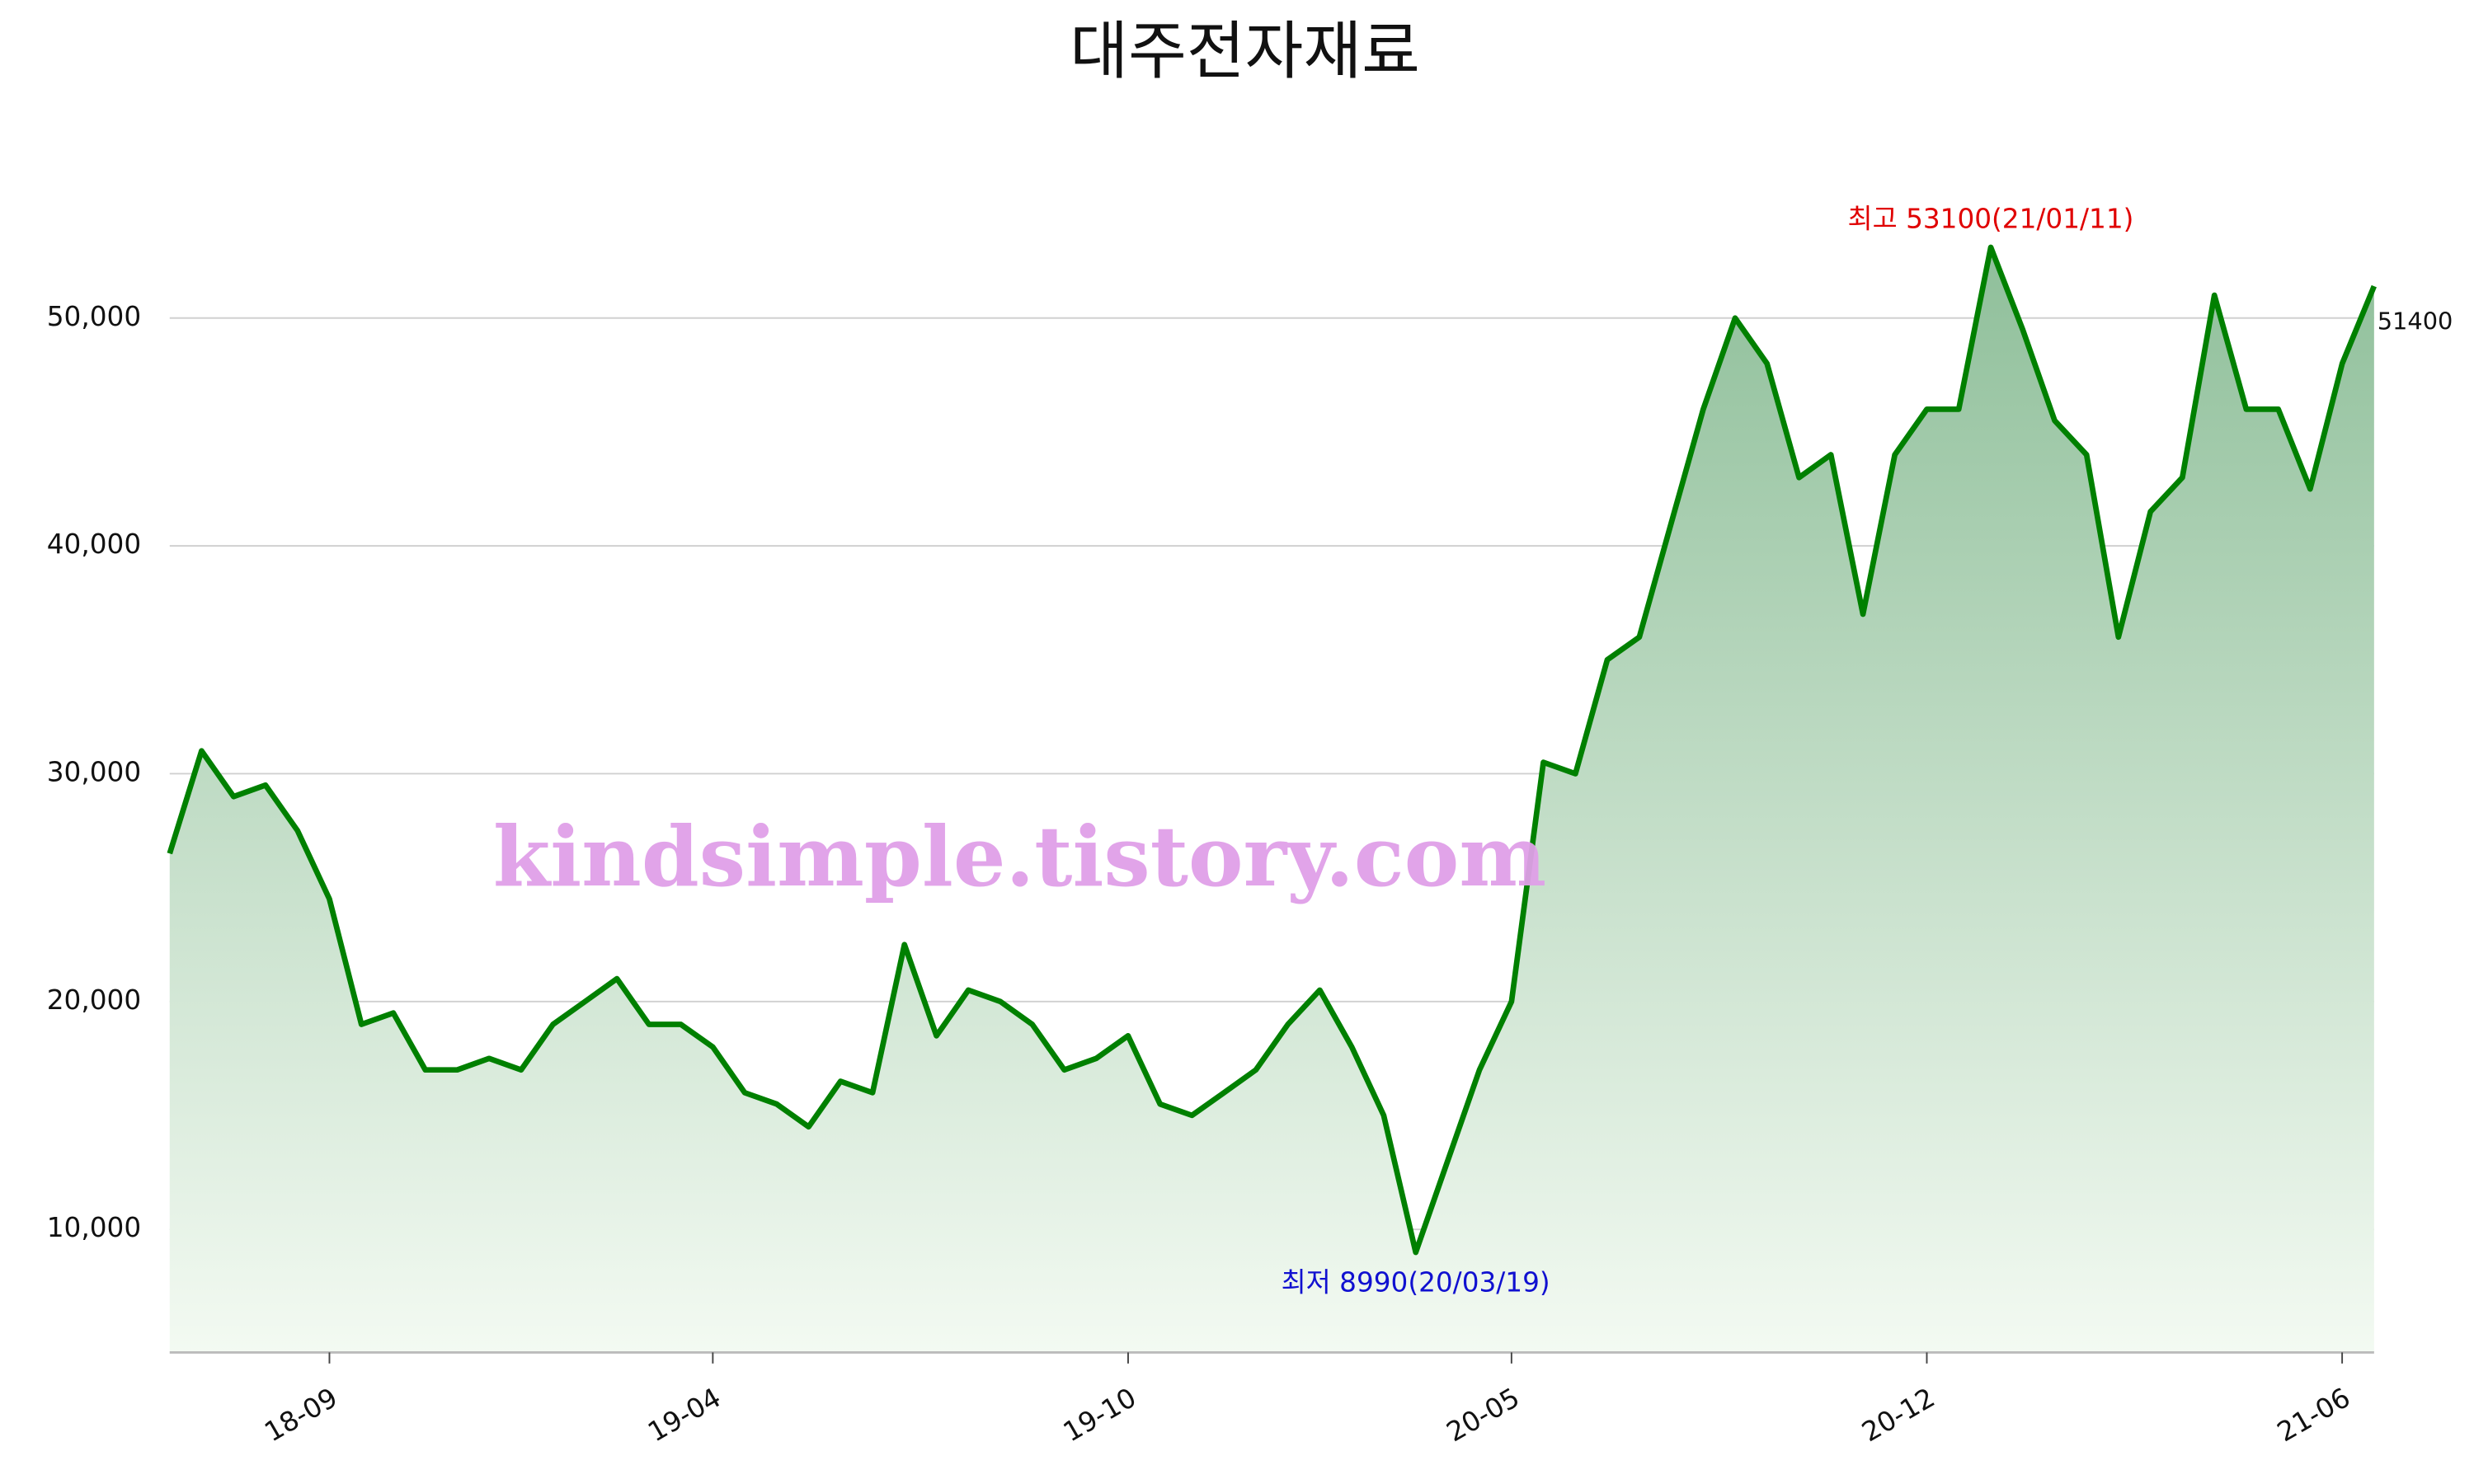 This screenshot has height=1484, width=2474. Describe the element at coordinates (94, 544) in the screenshot. I see `y-tick-label: 40,000` at that location.